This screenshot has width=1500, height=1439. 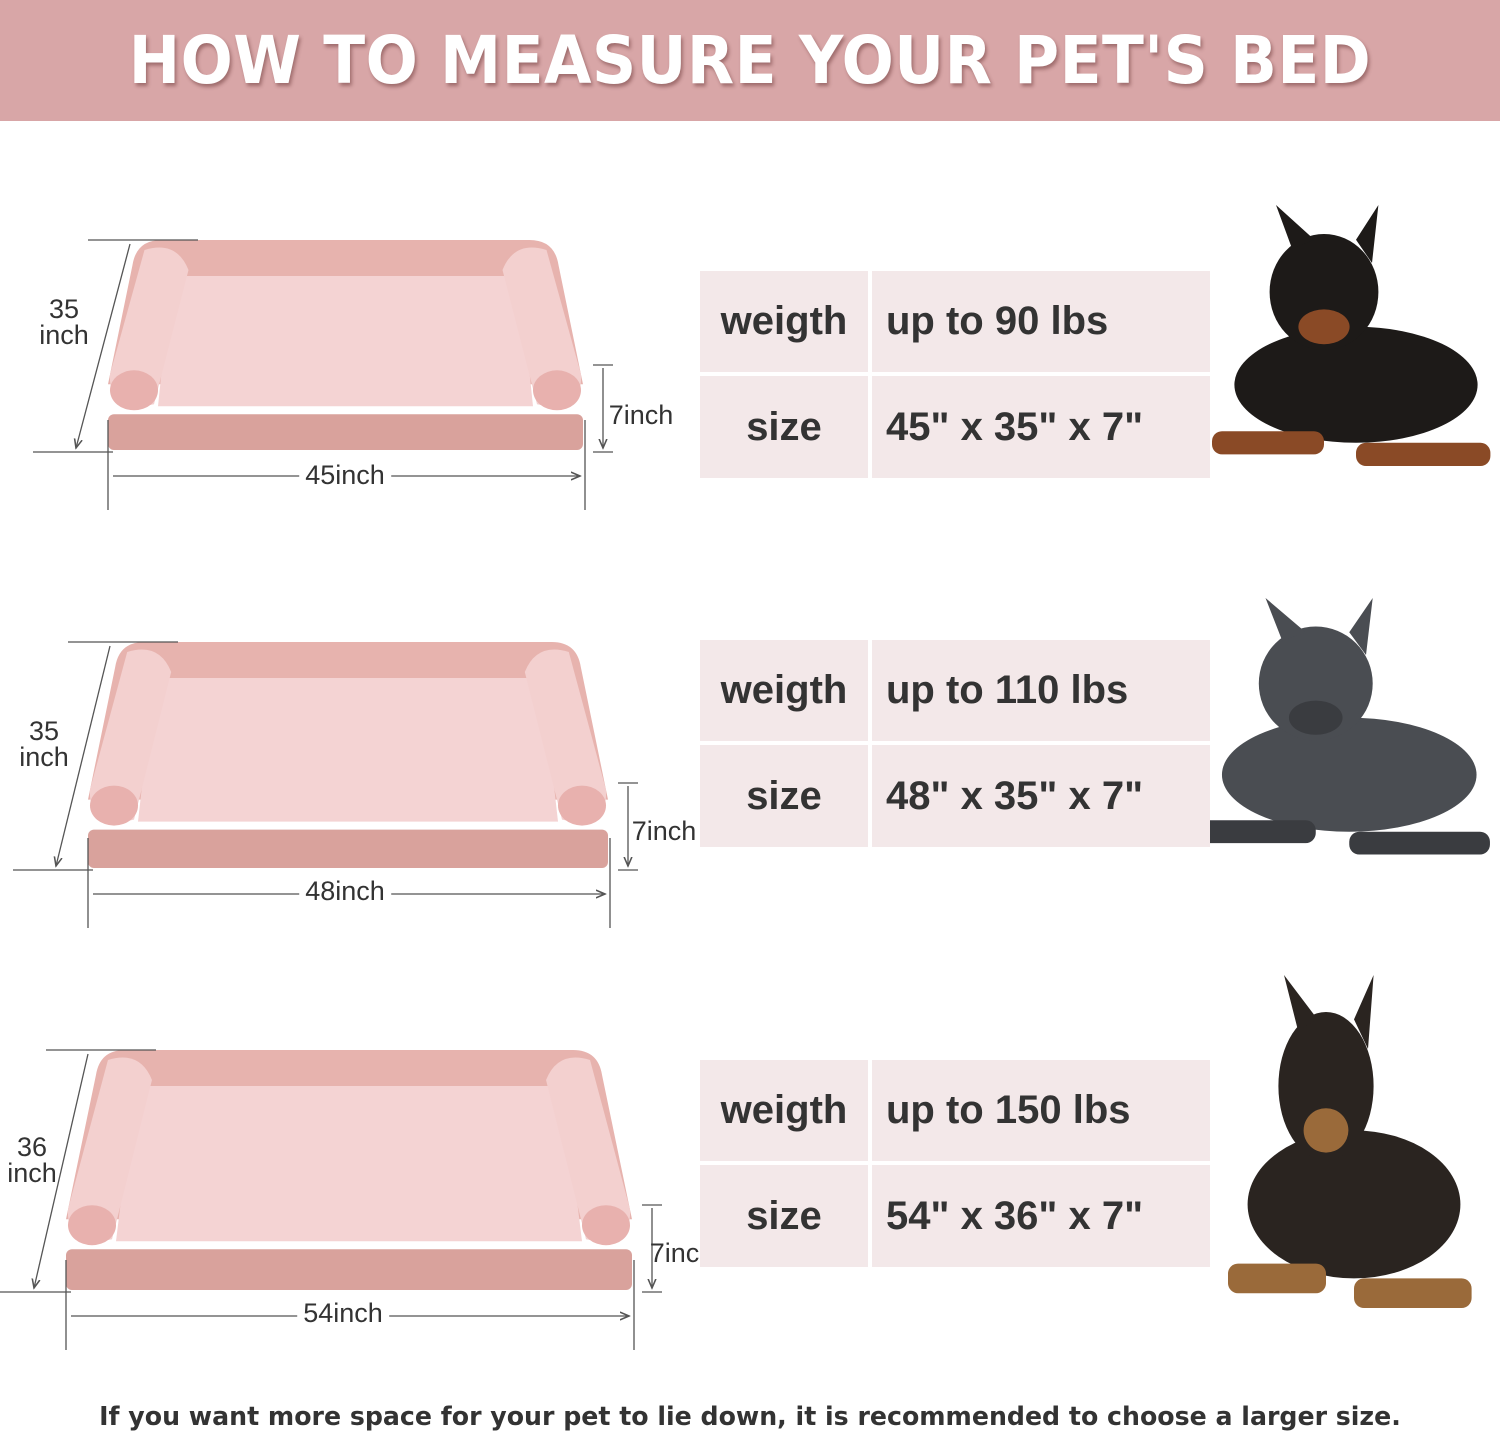 What do you see at coordinates (1351, 335) in the screenshot?
I see `doberman-image` at bounding box center [1351, 335].